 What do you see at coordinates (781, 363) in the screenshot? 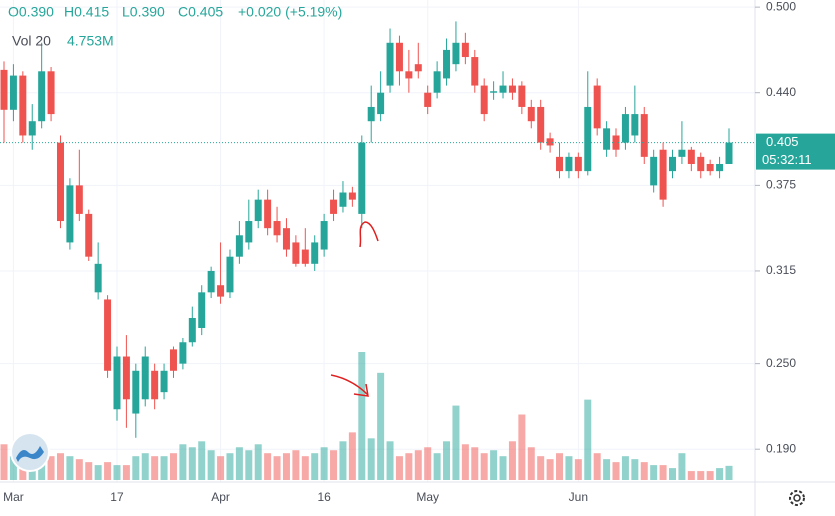
I see `y-tick-label: 0.250` at bounding box center [781, 363].